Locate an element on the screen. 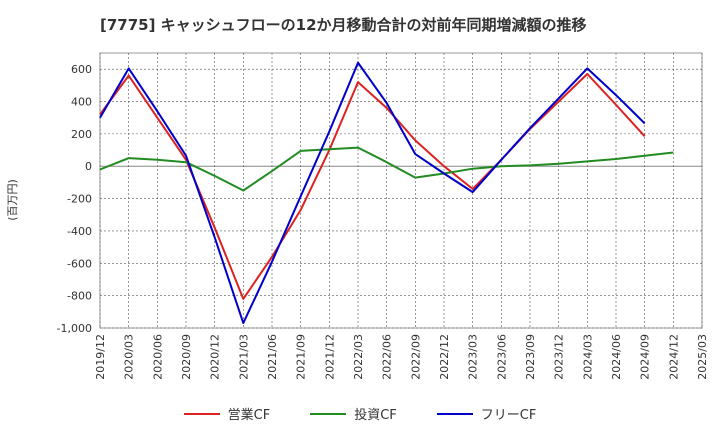 This screenshot has width=720, height=440. y-tick-label: -400 is located at coordinates (79, 231).